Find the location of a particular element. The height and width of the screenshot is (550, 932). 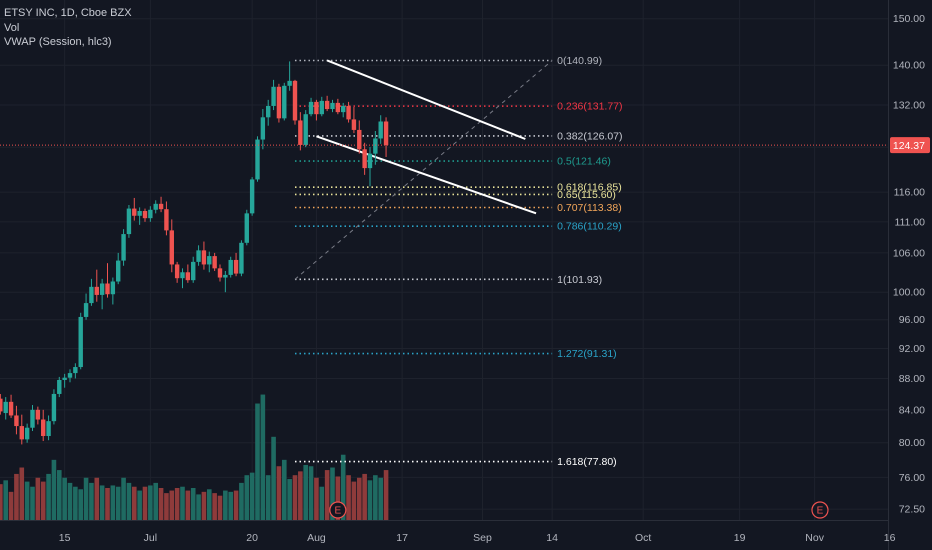

price-tick-label: 72.50 is located at coordinates (912, 510).